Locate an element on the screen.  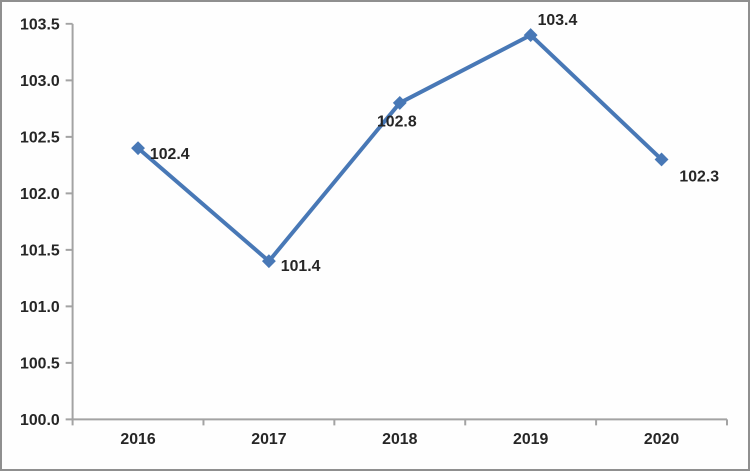
x-tick-label: 2018 is located at coordinates (399, 439).